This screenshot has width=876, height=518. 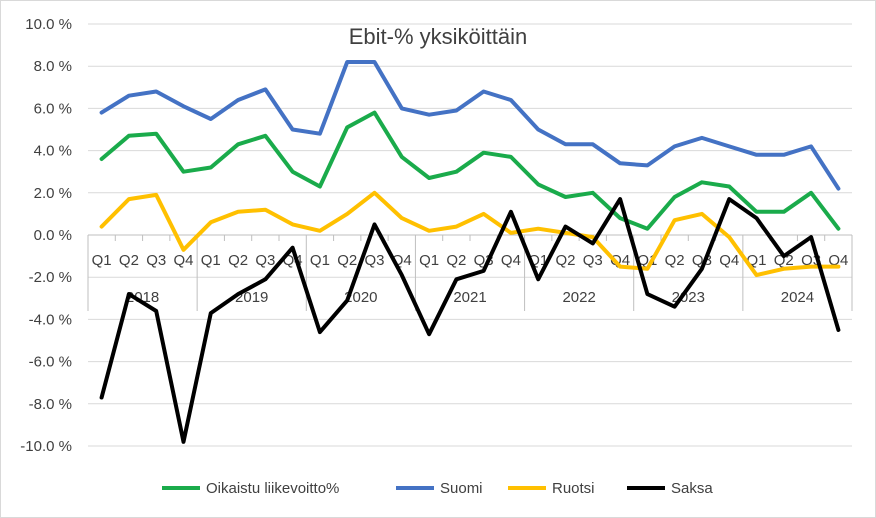 What do you see at coordinates (692, 488) in the screenshot?
I see `legend-label-saksa: Saksa` at bounding box center [692, 488].